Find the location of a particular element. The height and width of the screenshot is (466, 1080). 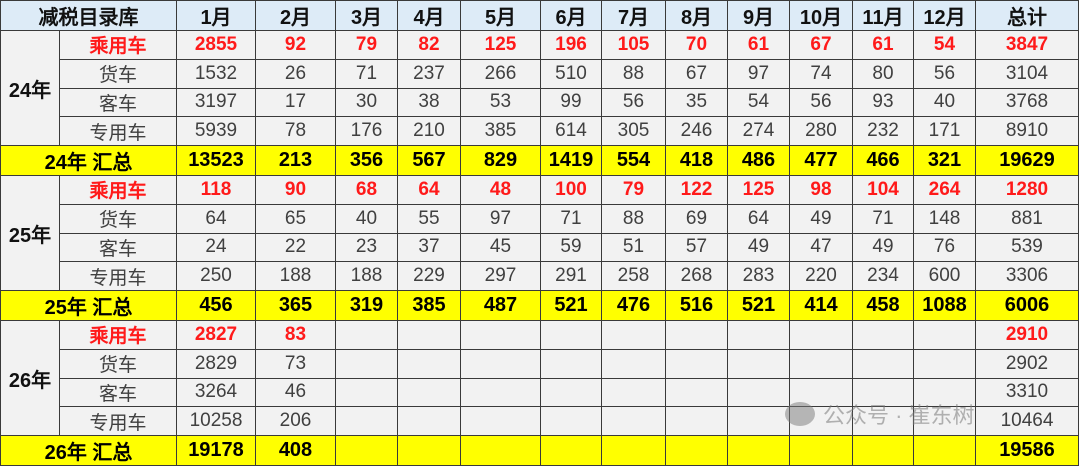

summary-row: 26年 汇总 19178 408 19586 is located at coordinates (539, 450).